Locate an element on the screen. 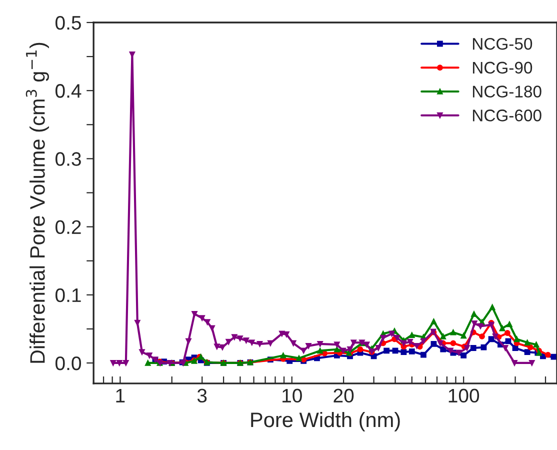 The image size is (557, 450). y-tick-label: 0.0 is located at coordinates (69, 363).